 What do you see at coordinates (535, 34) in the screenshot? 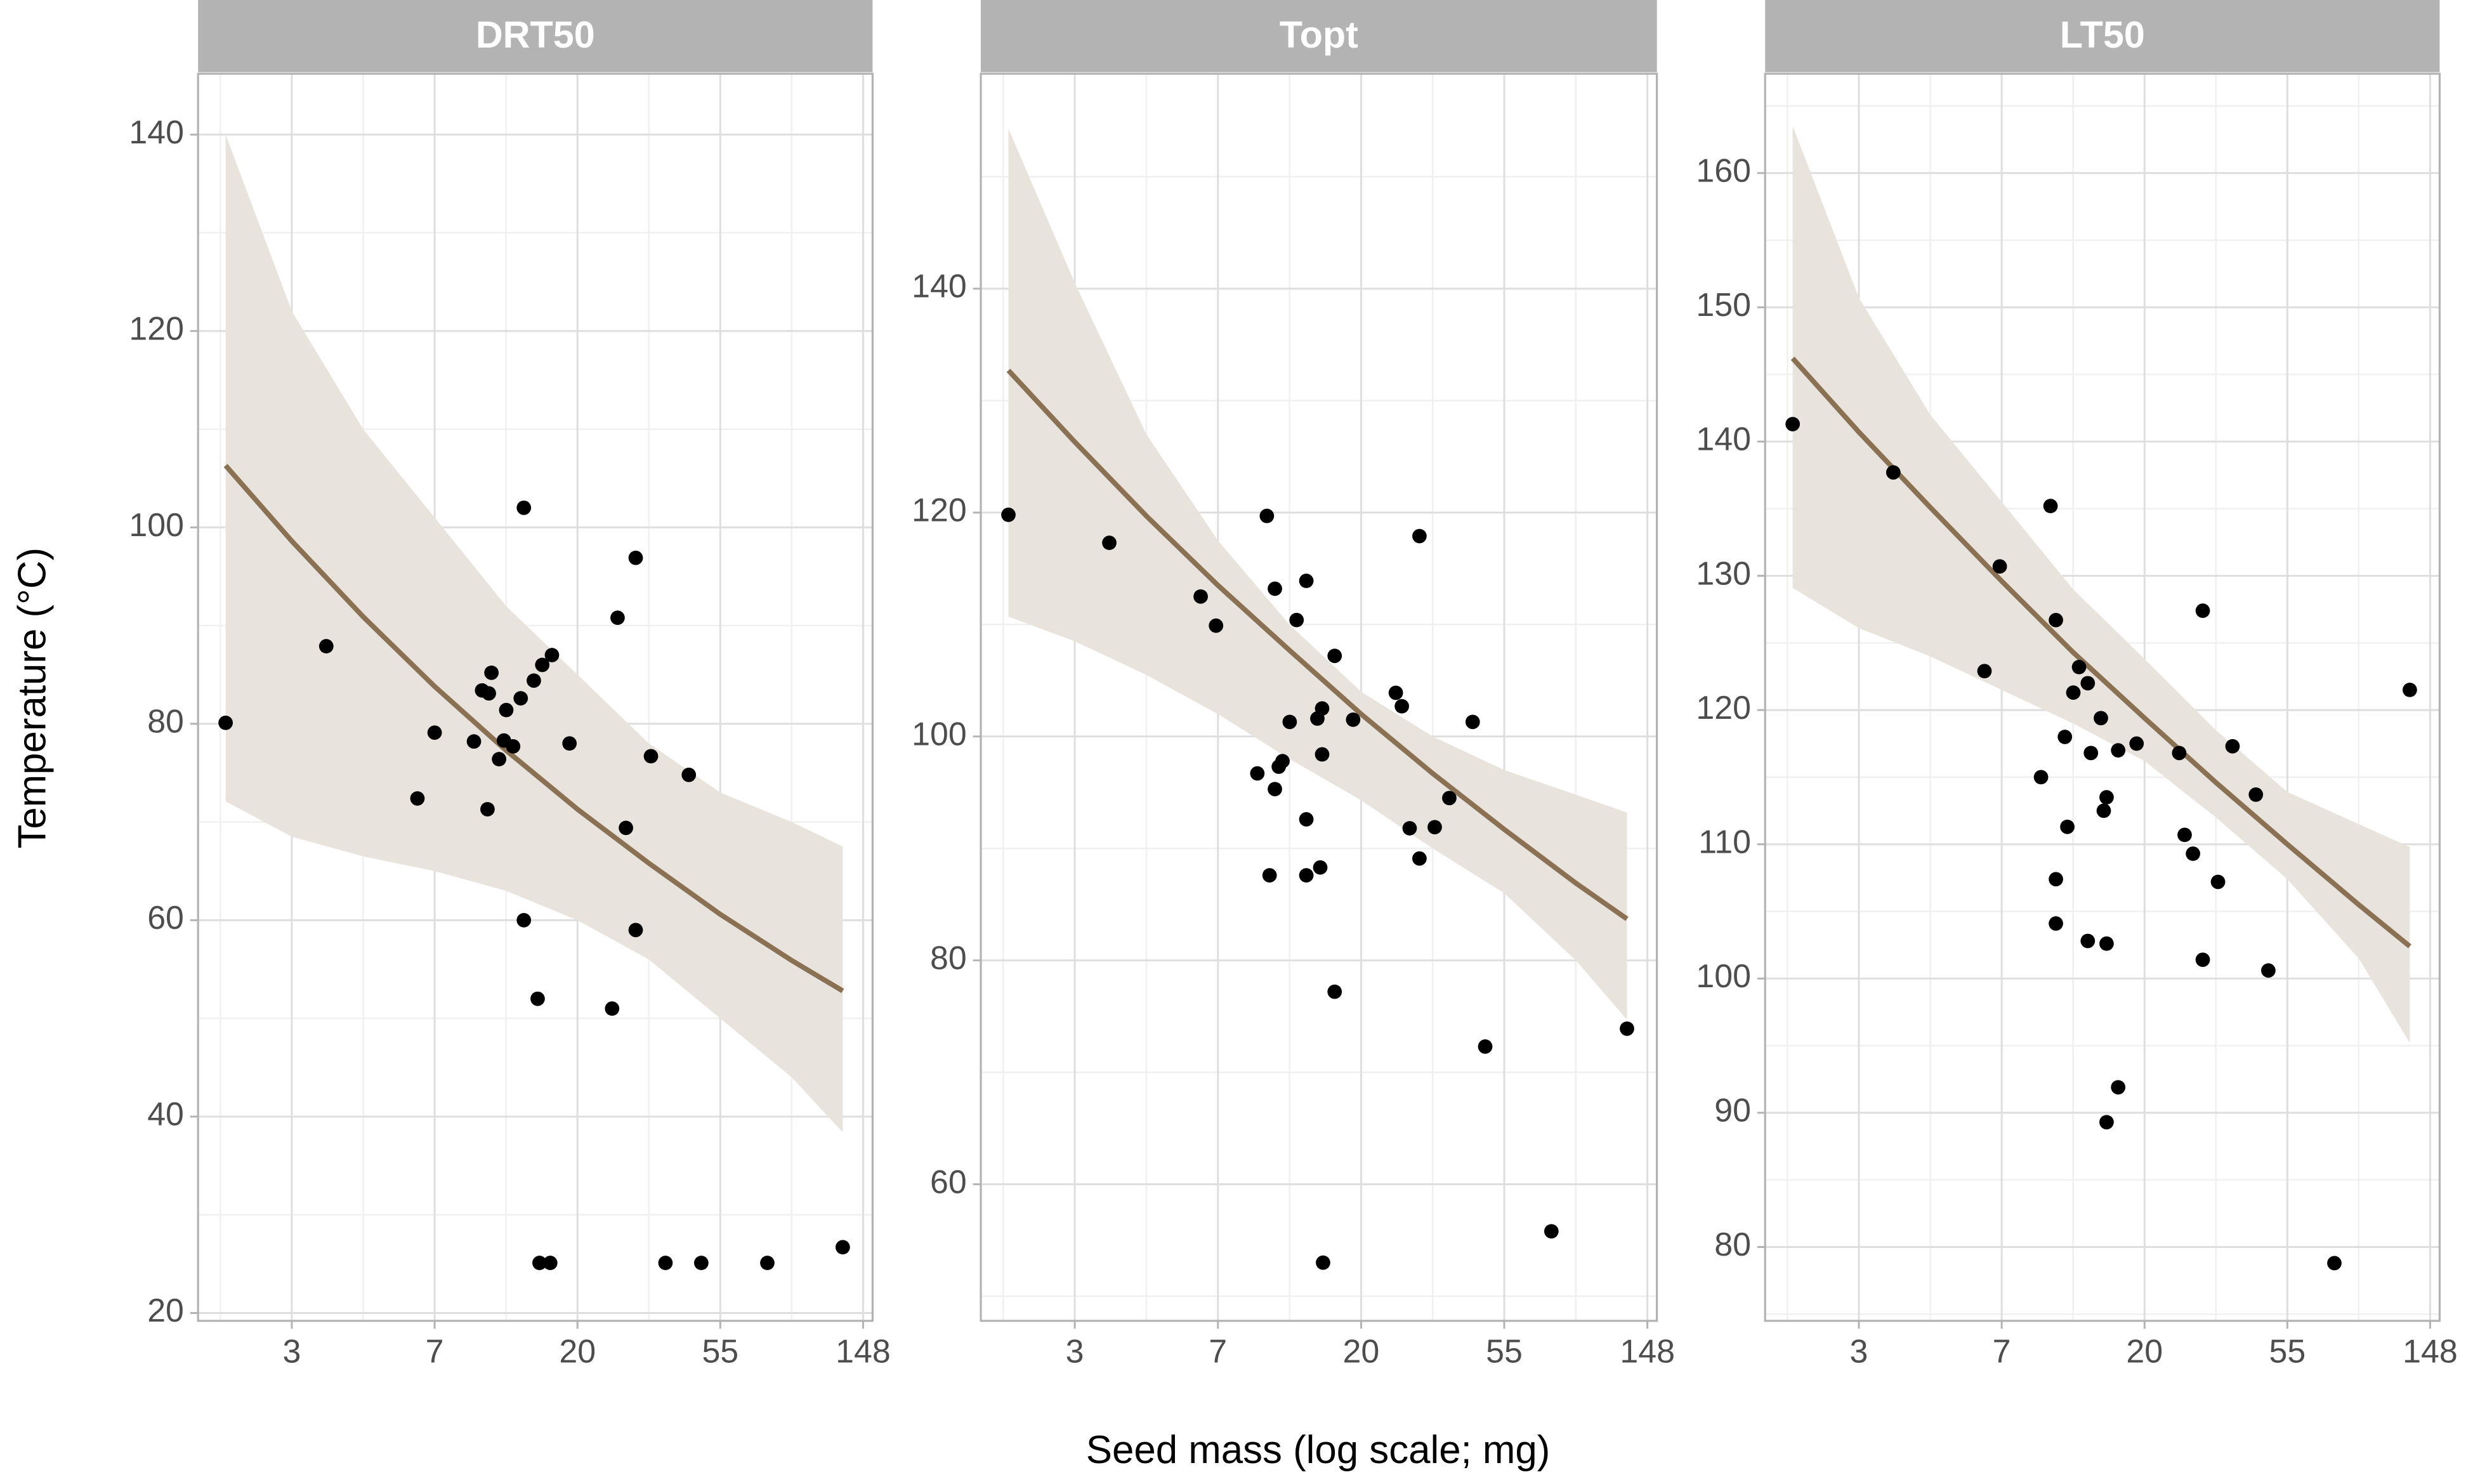
I see `facet-title: DRT50` at bounding box center [535, 34].